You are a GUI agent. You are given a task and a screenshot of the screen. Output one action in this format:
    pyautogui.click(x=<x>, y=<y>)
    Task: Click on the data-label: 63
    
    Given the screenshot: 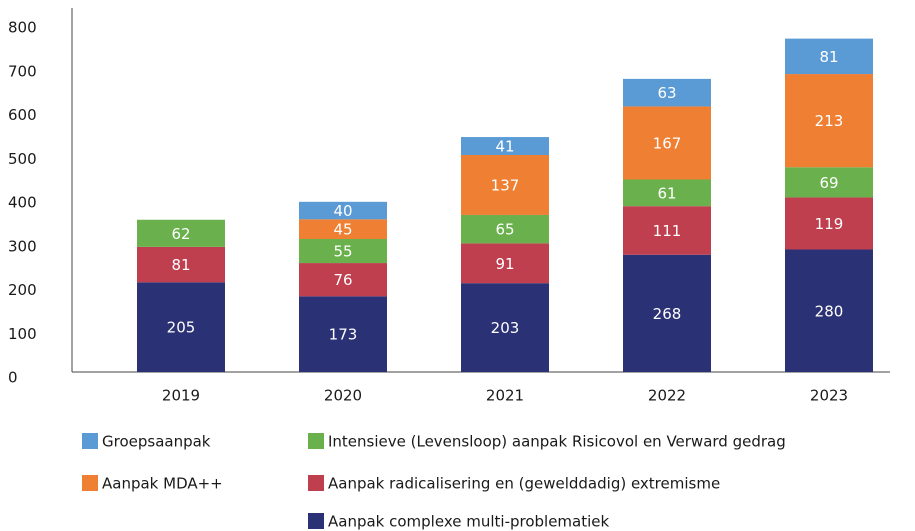 What is the action you would take?
    pyautogui.click(x=666, y=93)
    